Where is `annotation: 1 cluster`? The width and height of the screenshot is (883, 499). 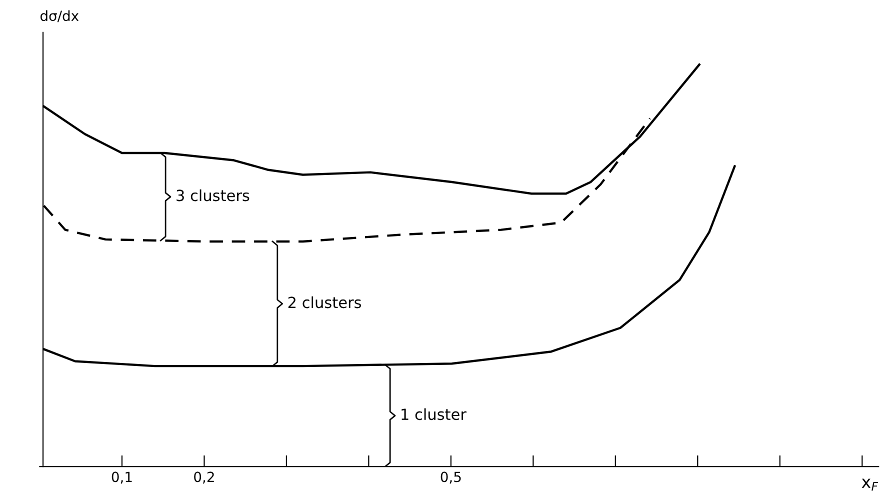
annotation: 1 cluster is located at coordinates (434, 414).